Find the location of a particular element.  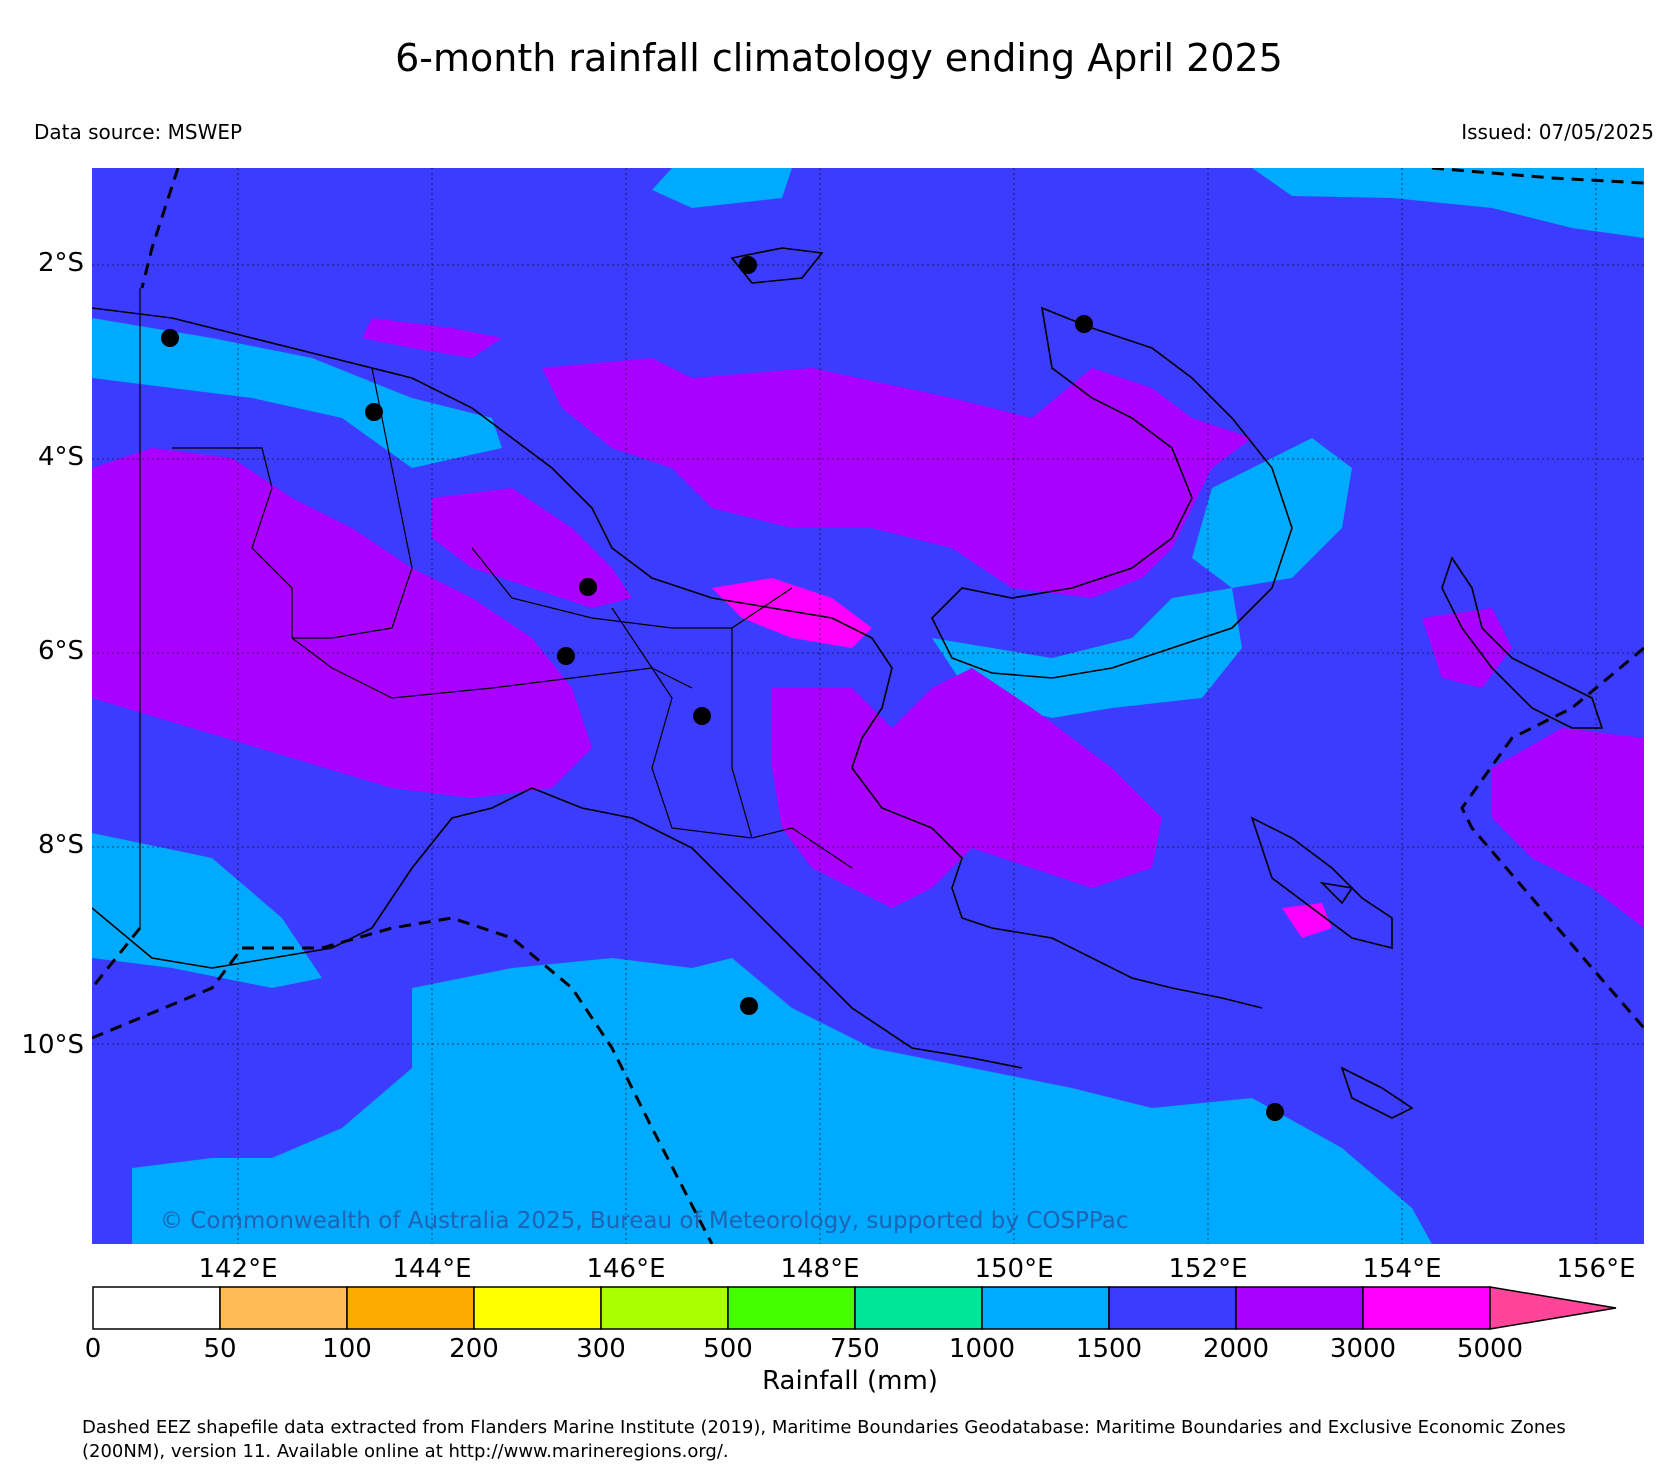

colorbar-title: Rainfall (mm) is located at coordinates (850, 1381).